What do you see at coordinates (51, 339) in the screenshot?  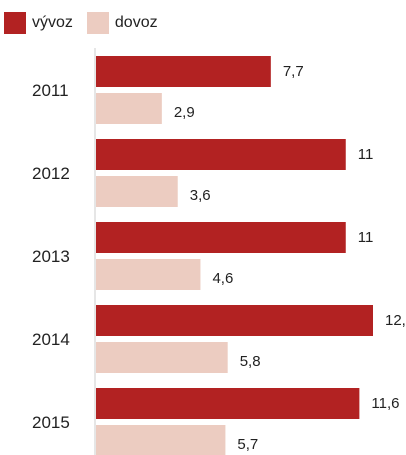 I see `category-label-2014: 2014` at bounding box center [51, 339].